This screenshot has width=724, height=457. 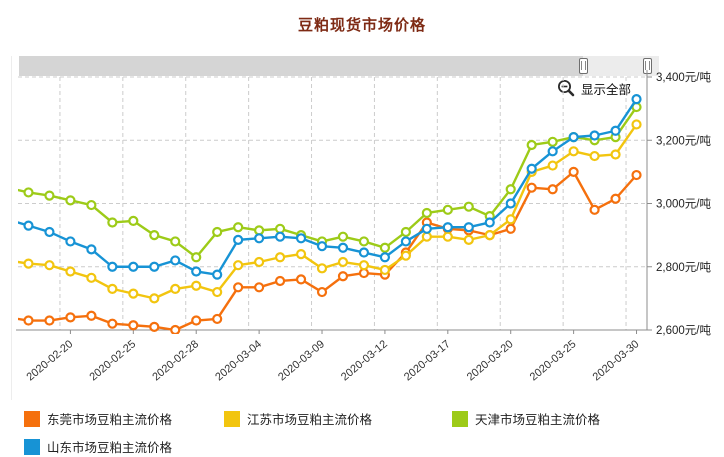 What do you see at coordinates (301, 360) in the screenshot?
I see `x-tick-label: 2020-03-09` at bounding box center [301, 360].